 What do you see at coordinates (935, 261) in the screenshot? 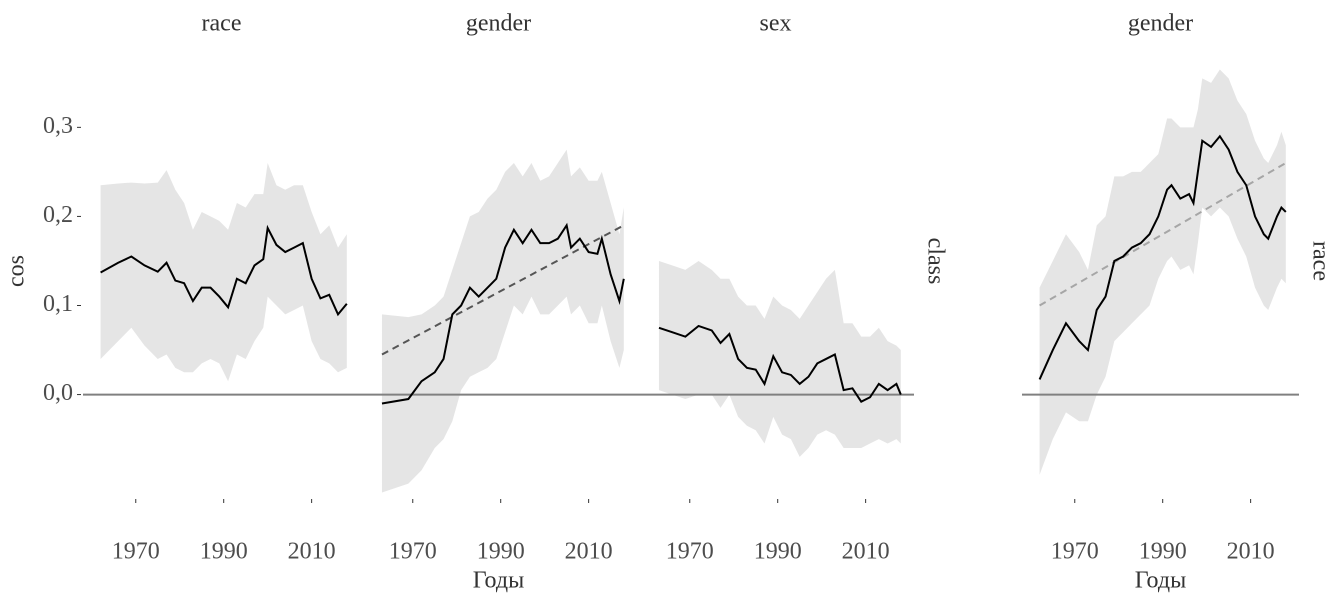
I see `row-label: class` at bounding box center [935, 261].